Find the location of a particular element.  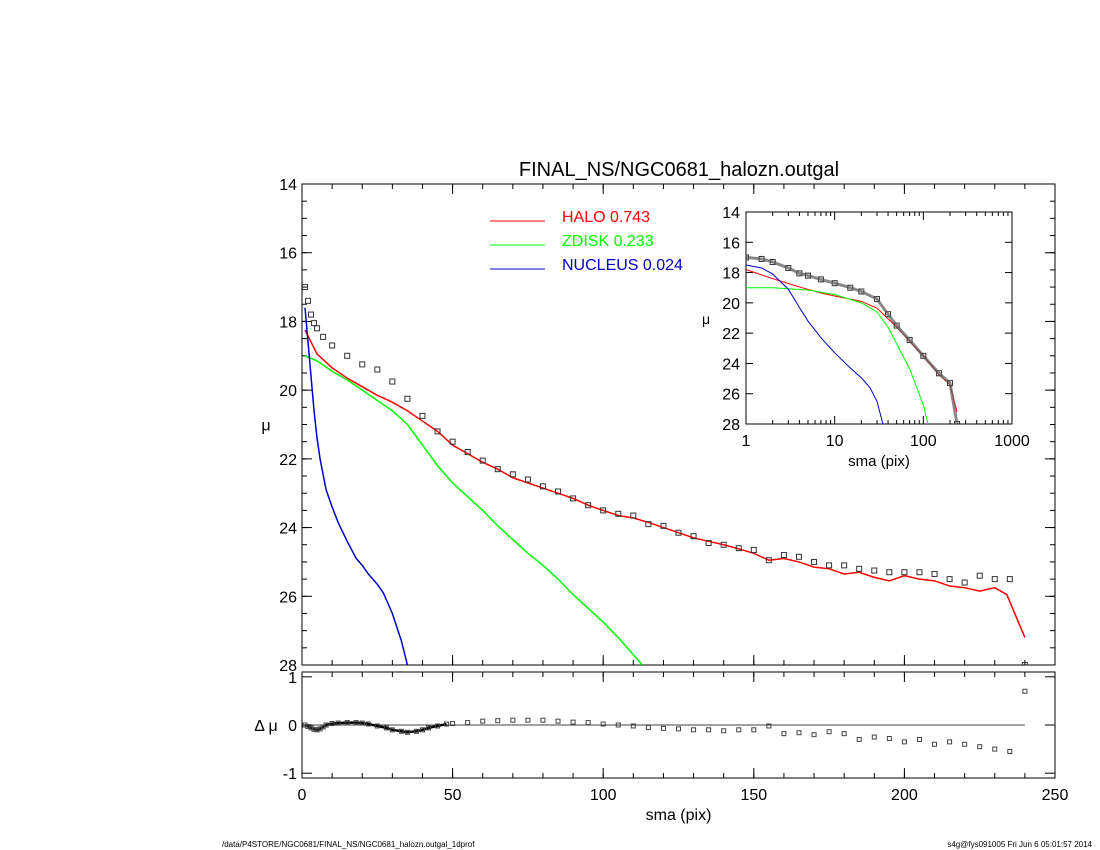

chart-title: FINAL_NS/NGC0681_halozn.outgal is located at coordinates (679, 170).